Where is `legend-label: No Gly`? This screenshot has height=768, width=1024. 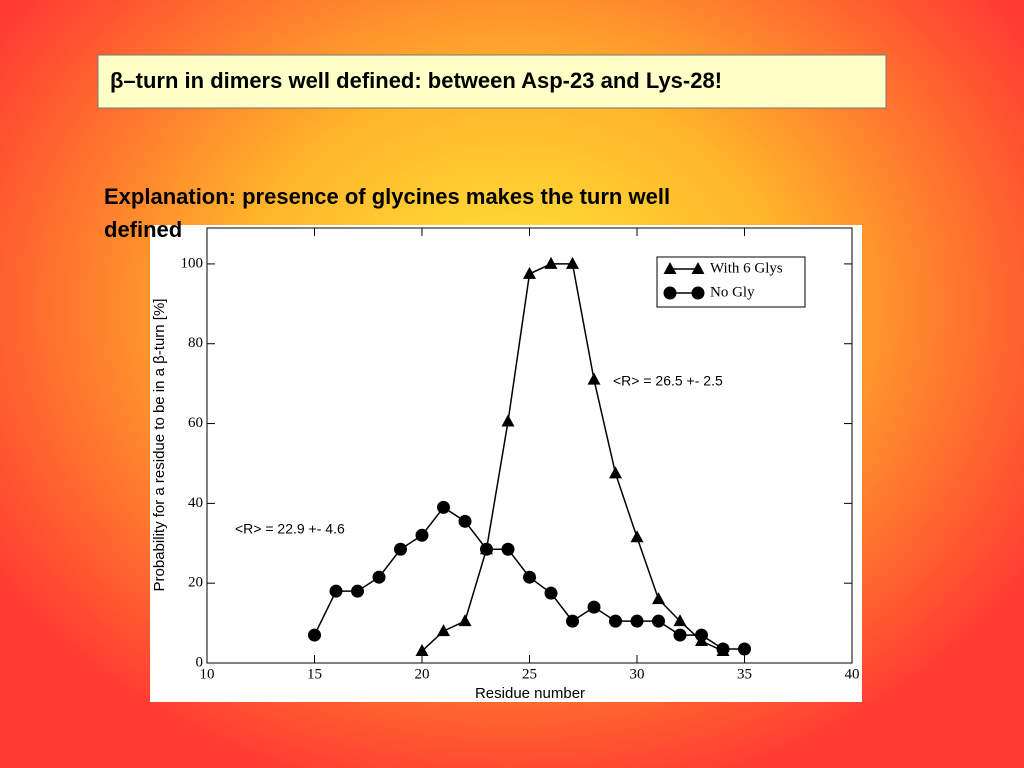 legend-label: No Gly is located at coordinates (732, 292).